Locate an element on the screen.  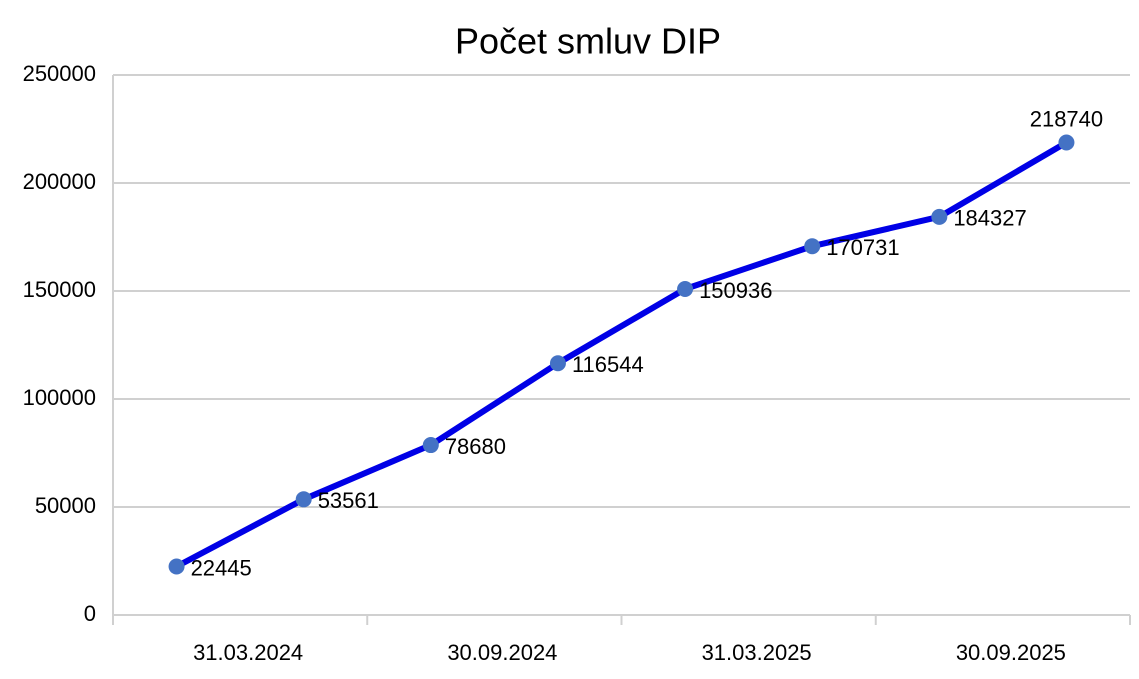
data-label: 78680 is located at coordinates (475, 446).